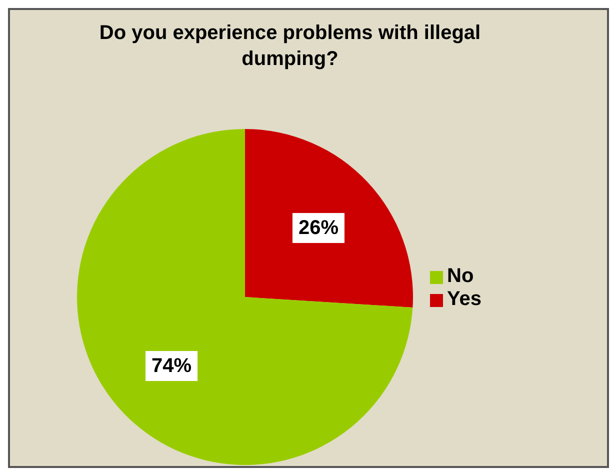 Image resolution: width=615 pixels, height=474 pixels. Describe the element at coordinates (318, 228) in the screenshot. I see `data-label: 26%` at that location.